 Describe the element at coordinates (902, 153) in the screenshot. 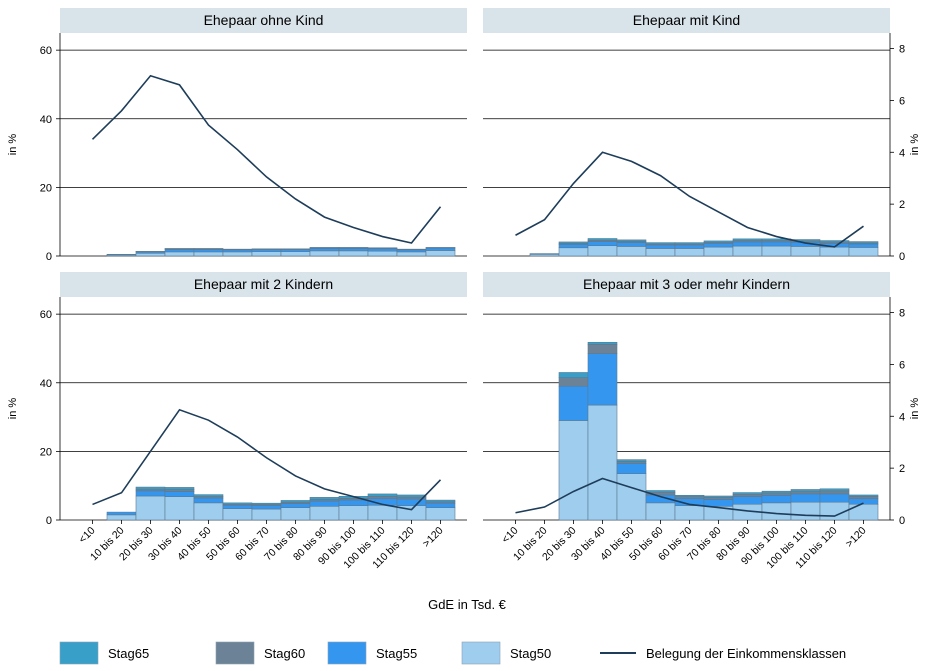

I see `y-tick-label: 4` at that location.